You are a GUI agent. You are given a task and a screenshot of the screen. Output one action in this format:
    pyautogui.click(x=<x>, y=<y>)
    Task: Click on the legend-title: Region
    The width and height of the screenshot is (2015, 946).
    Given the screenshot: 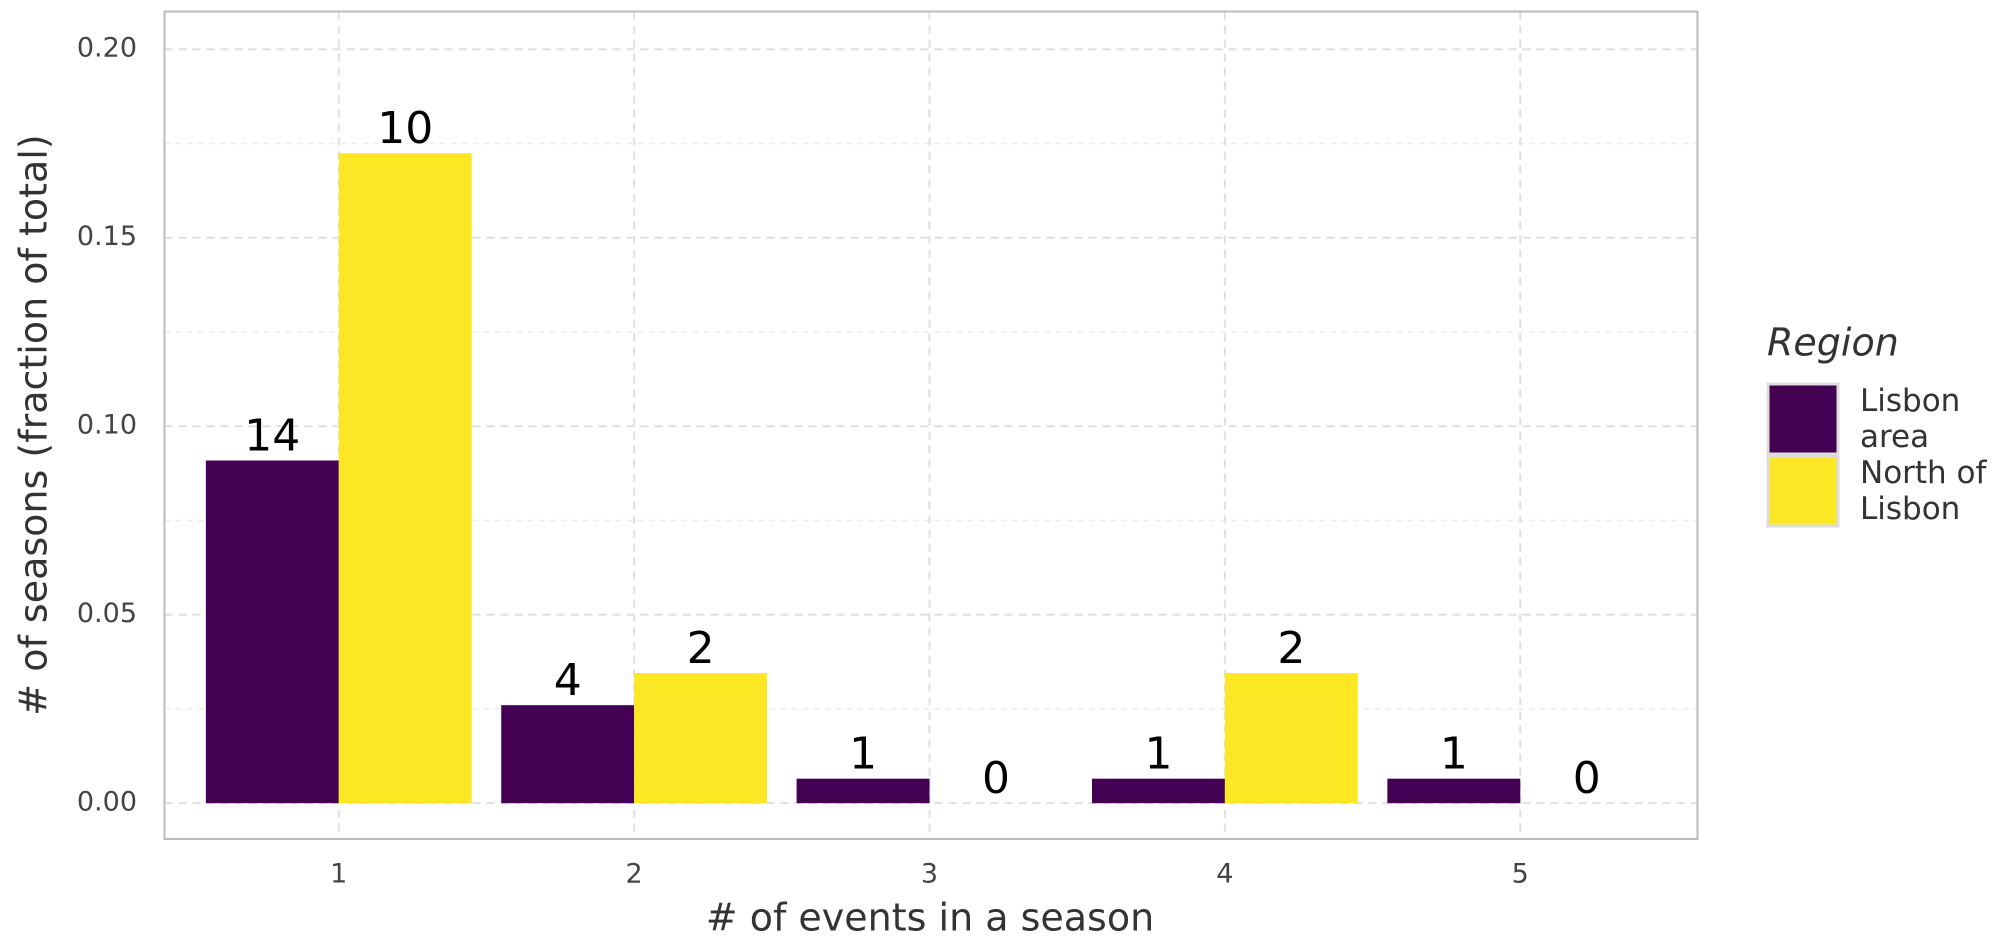 What is the action you would take?
    pyautogui.click(x=1833, y=343)
    